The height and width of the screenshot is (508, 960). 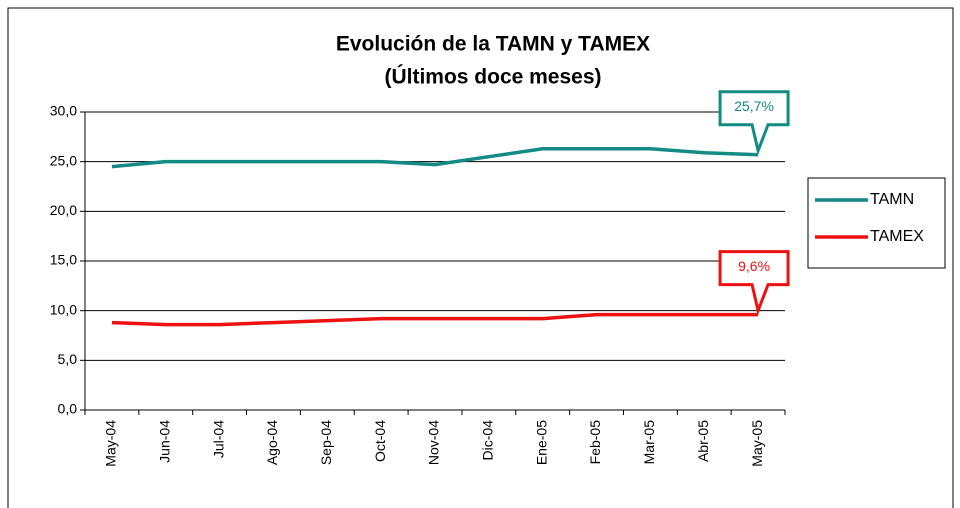 I want to click on data-label: 9,6%, so click(x=754, y=266).